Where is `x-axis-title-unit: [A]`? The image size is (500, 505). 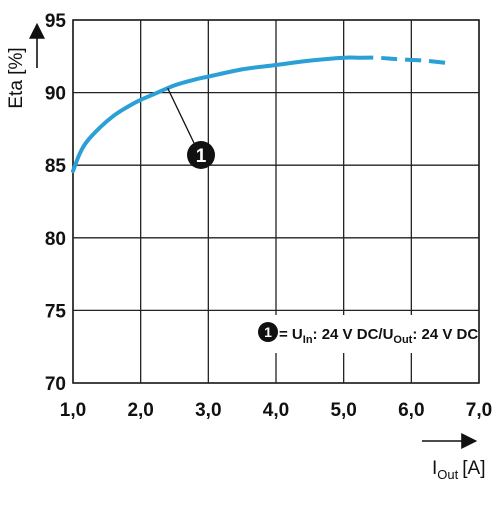 x-axis-title-unit: [A] is located at coordinates (473, 468).